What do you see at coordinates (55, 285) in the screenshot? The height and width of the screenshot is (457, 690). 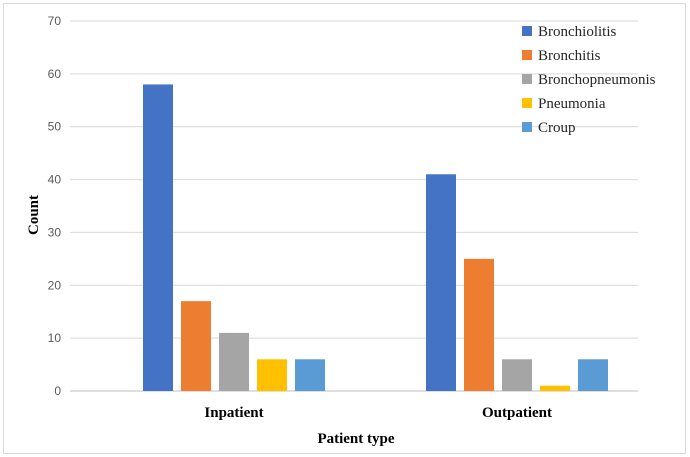 I see `y-tick-label: 20` at bounding box center [55, 285].